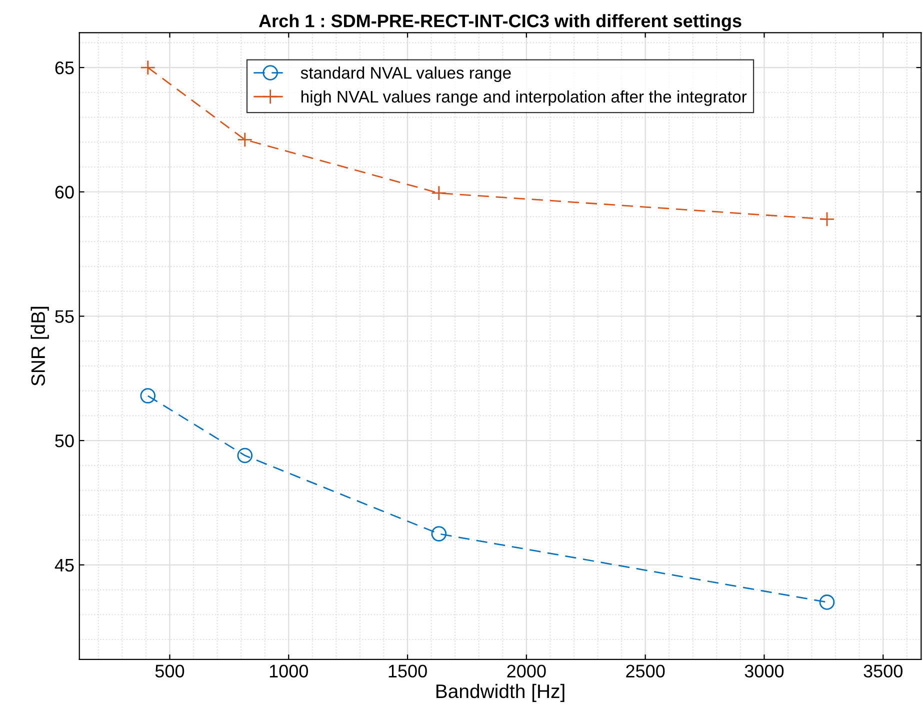 The width and height of the screenshot is (923, 727). What do you see at coordinates (645, 671) in the screenshot?
I see `x-tick-label: 2500` at bounding box center [645, 671].